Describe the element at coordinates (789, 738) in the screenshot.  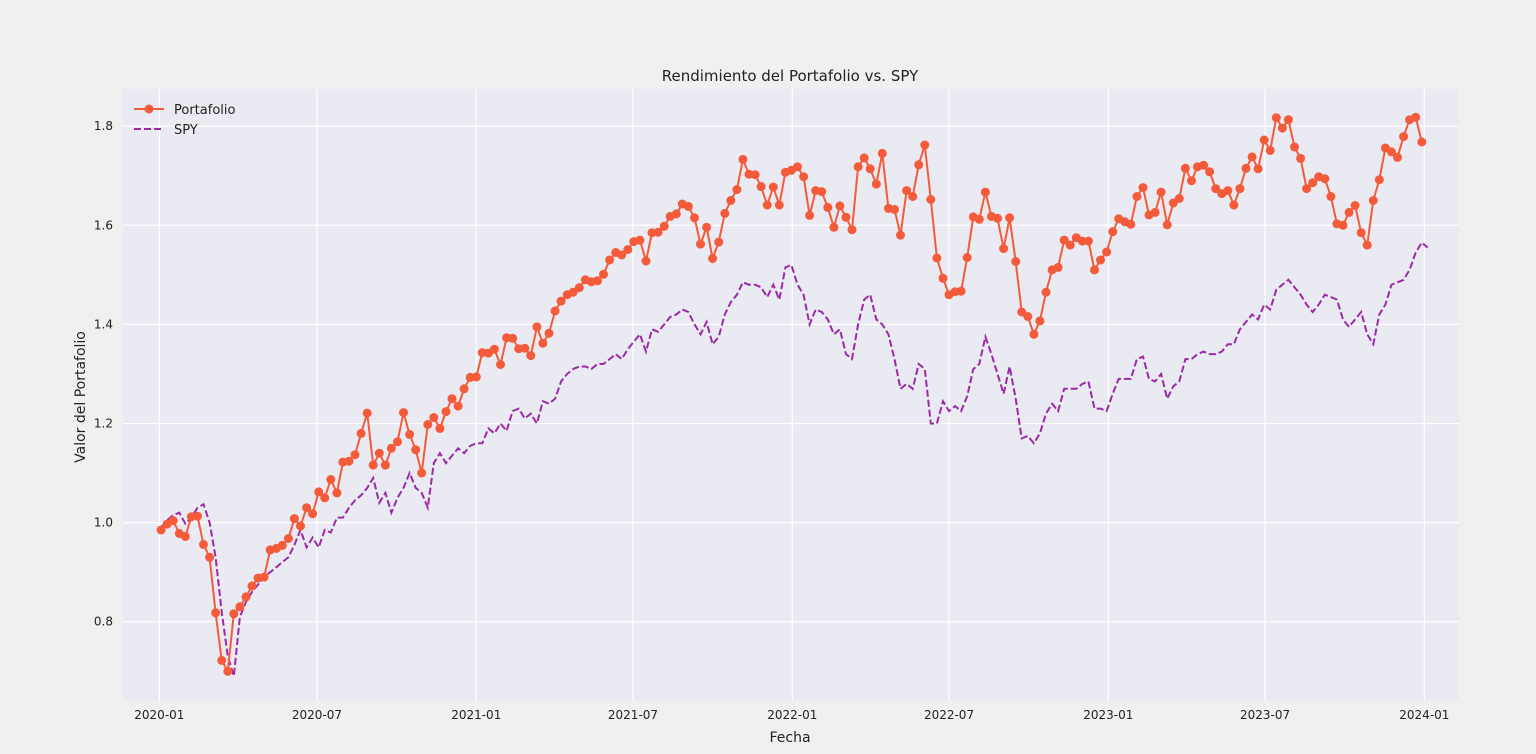
I see `x-axis-label: Fecha` at that location.